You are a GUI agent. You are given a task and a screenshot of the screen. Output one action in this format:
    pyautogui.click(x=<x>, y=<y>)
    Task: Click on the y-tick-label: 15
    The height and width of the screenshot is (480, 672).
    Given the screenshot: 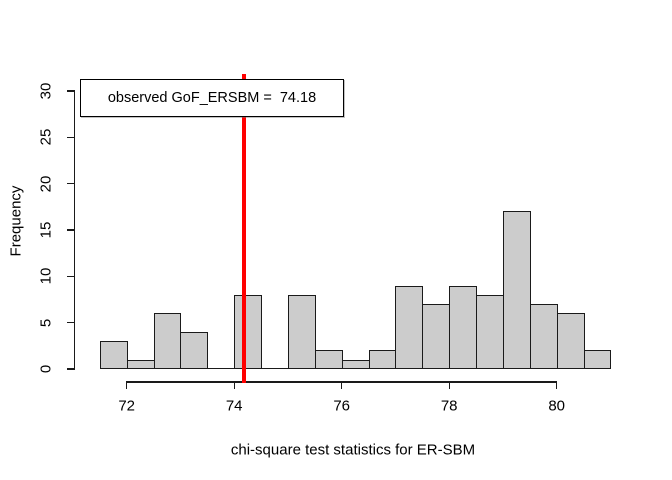 What is the action you would take?
    pyautogui.click(x=46, y=230)
    